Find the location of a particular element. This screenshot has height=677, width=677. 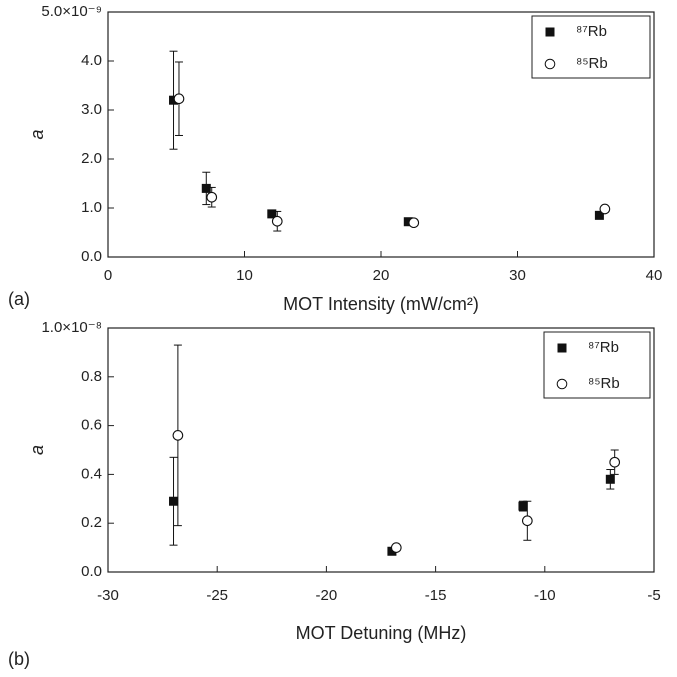

x-tick-label: -10 is located at coordinates (545, 595).